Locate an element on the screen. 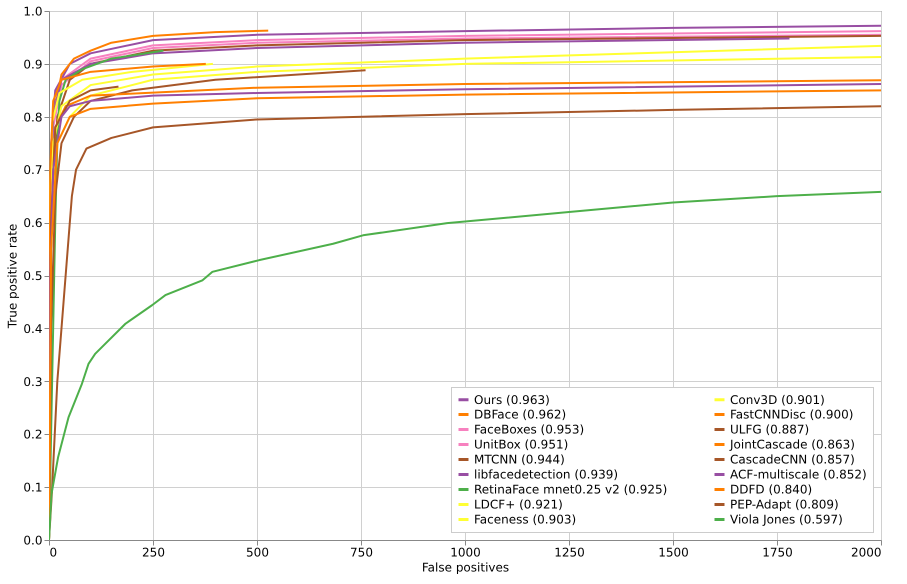 This screenshot has width=907, height=584. x-tick-label: 1250 is located at coordinates (569, 553).